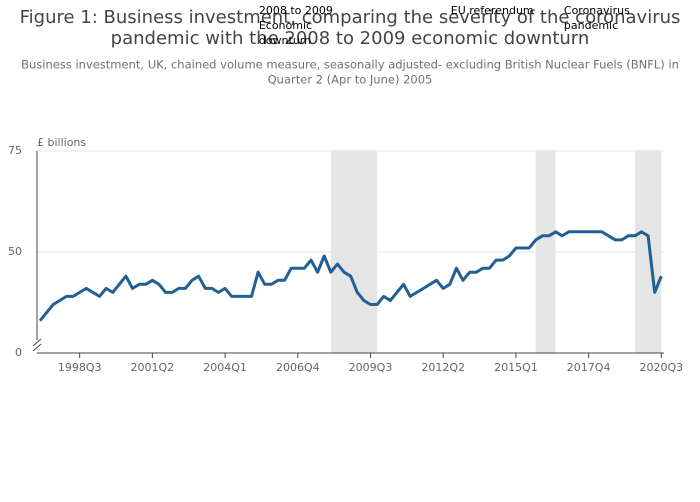 This screenshot has height=502, width=700. I want to click on chart-subtitle: Quarter 2 (Apr to June) 2005, so click(350, 80).